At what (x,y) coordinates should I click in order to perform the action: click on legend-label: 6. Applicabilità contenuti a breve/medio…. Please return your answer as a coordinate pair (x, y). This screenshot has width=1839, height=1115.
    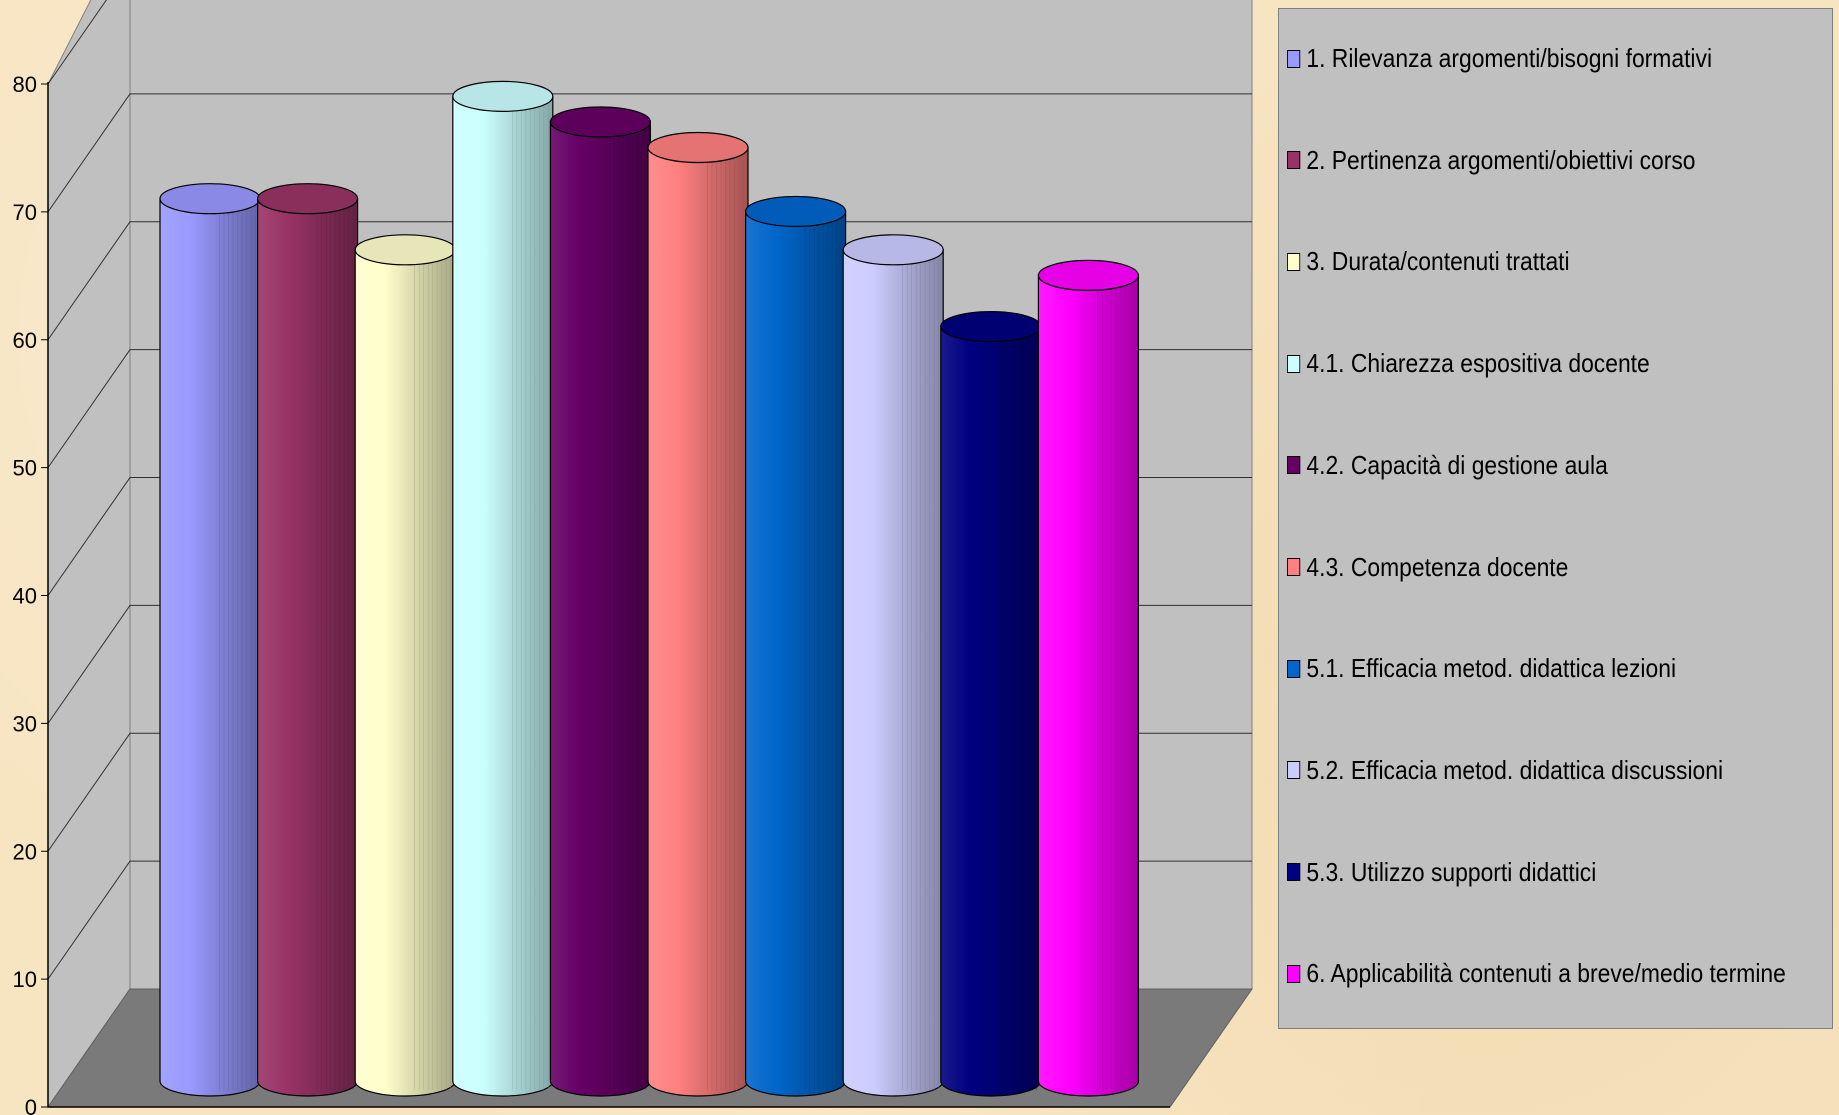
    Looking at the image, I should click on (1546, 973).